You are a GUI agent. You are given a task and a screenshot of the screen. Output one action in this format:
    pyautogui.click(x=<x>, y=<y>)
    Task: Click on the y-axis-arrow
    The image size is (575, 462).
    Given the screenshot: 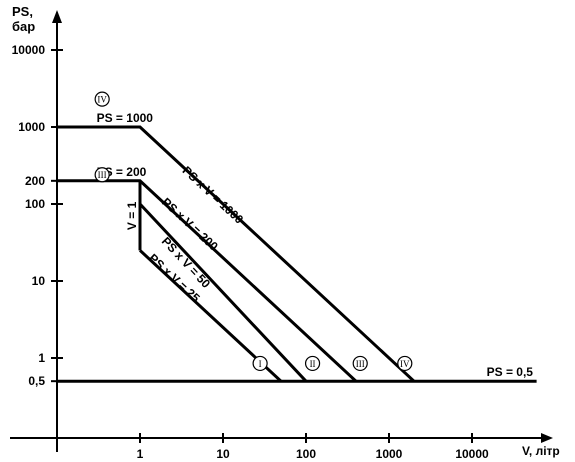 What is the action you would take?
    pyautogui.click(x=57, y=16)
    